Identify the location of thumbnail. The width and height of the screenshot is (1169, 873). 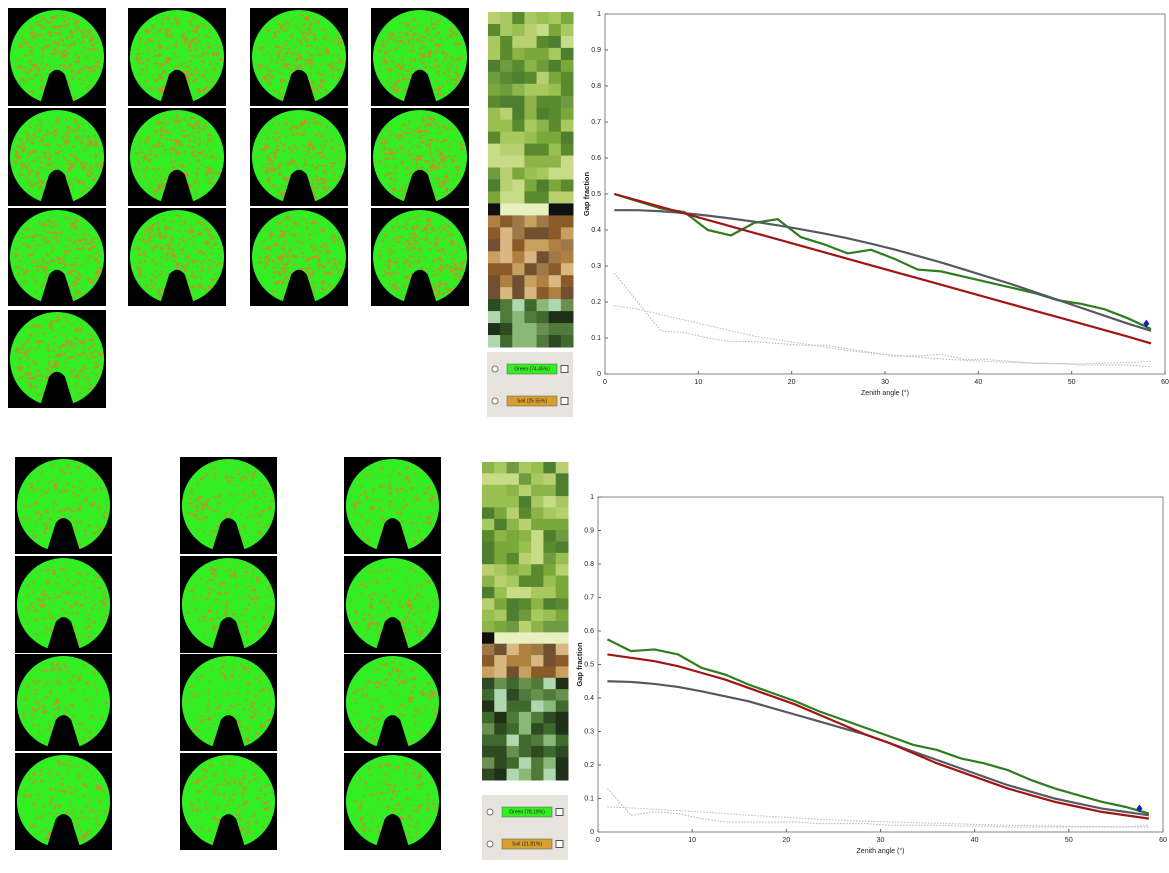
(299, 257).